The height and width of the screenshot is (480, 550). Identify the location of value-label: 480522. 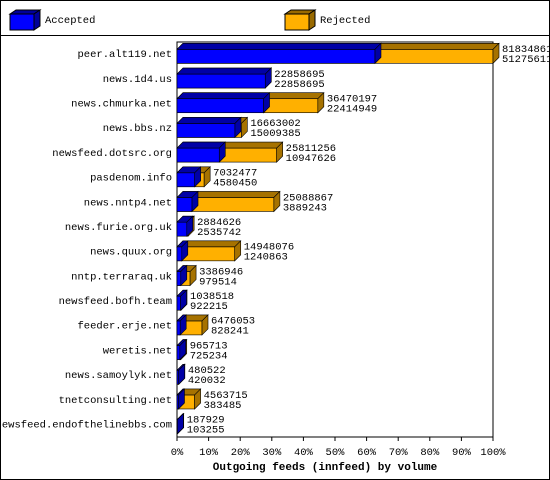
(207, 371).